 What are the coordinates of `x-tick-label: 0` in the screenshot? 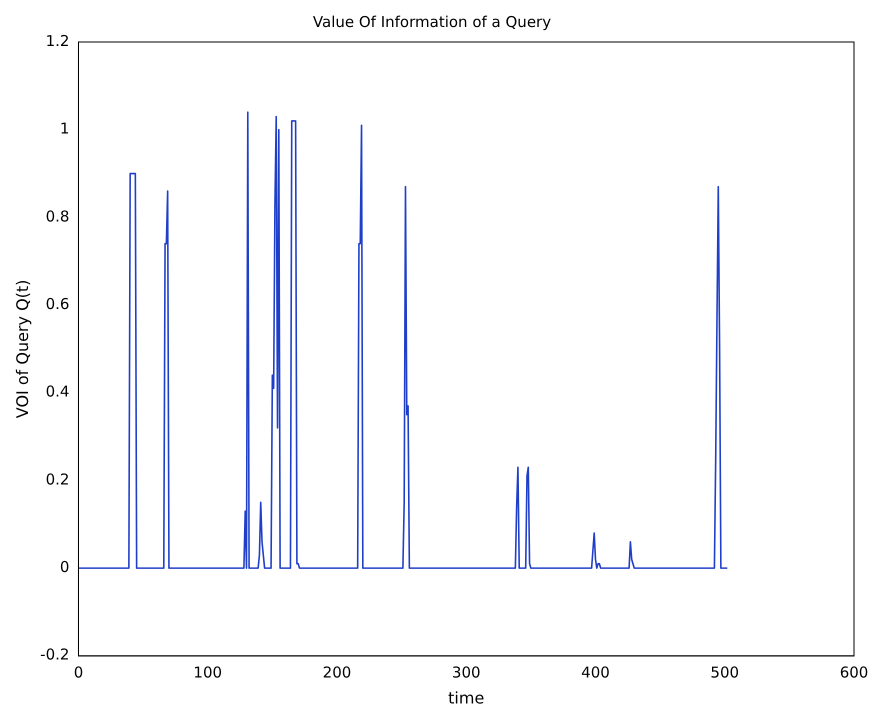 It's located at (79, 673).